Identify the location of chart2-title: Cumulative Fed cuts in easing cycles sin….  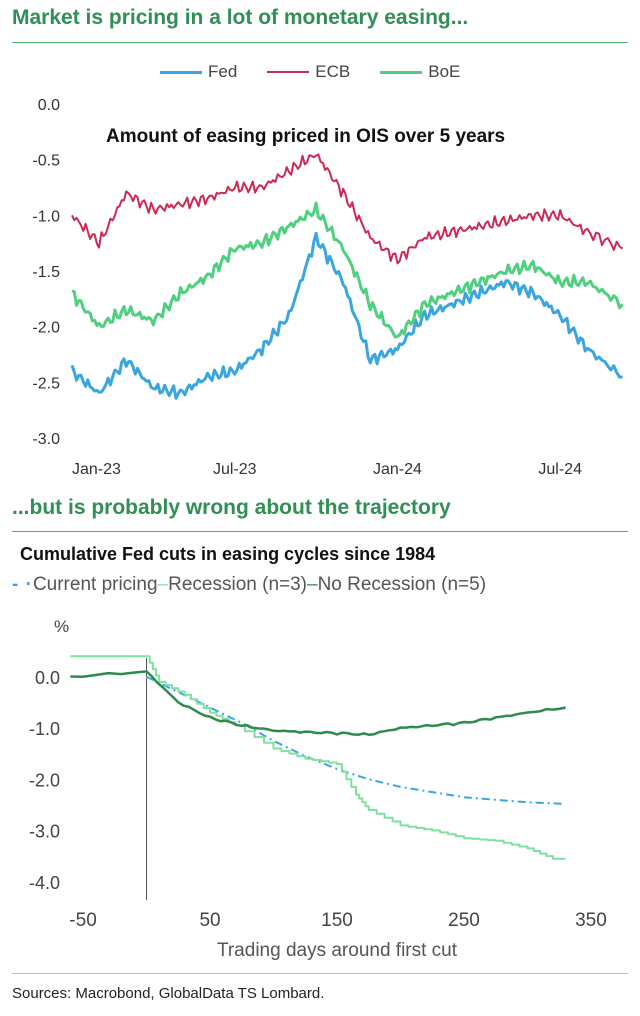
(228, 554).